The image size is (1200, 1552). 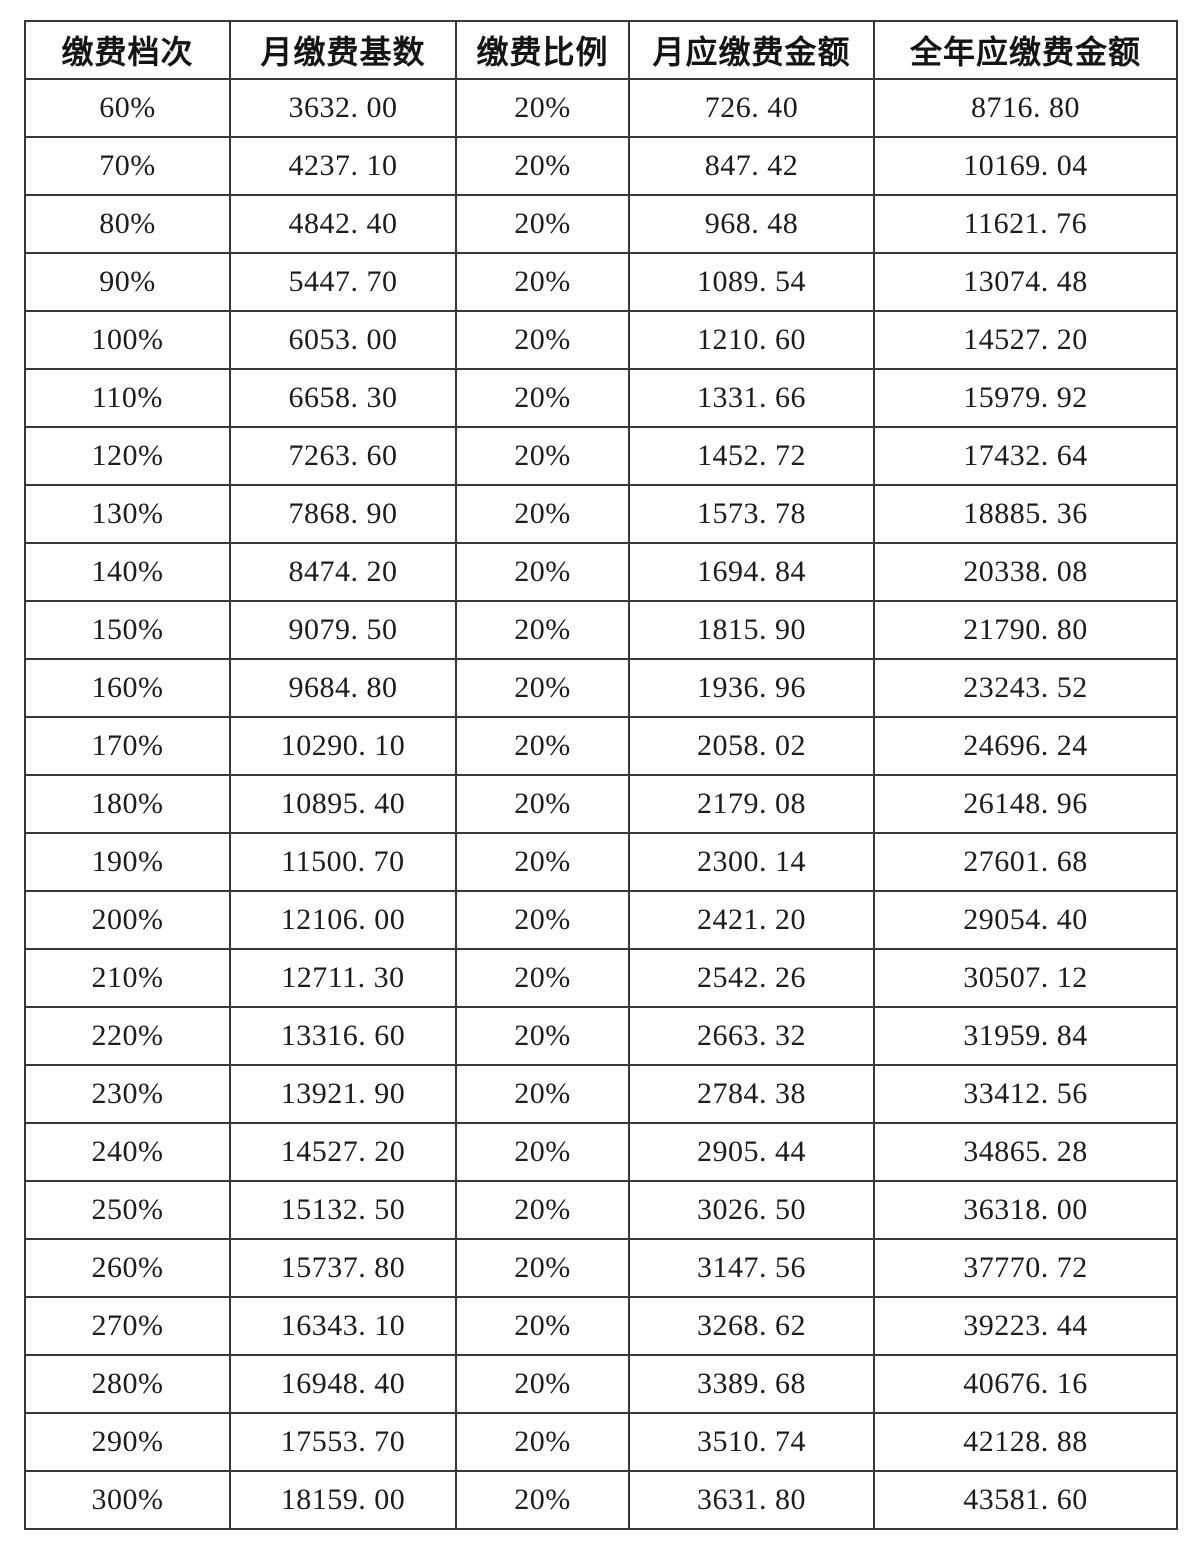 I want to click on table-row: 270% 16343. 10 20% 3268. 62 39223. 44, so click(x=601, y=1326).